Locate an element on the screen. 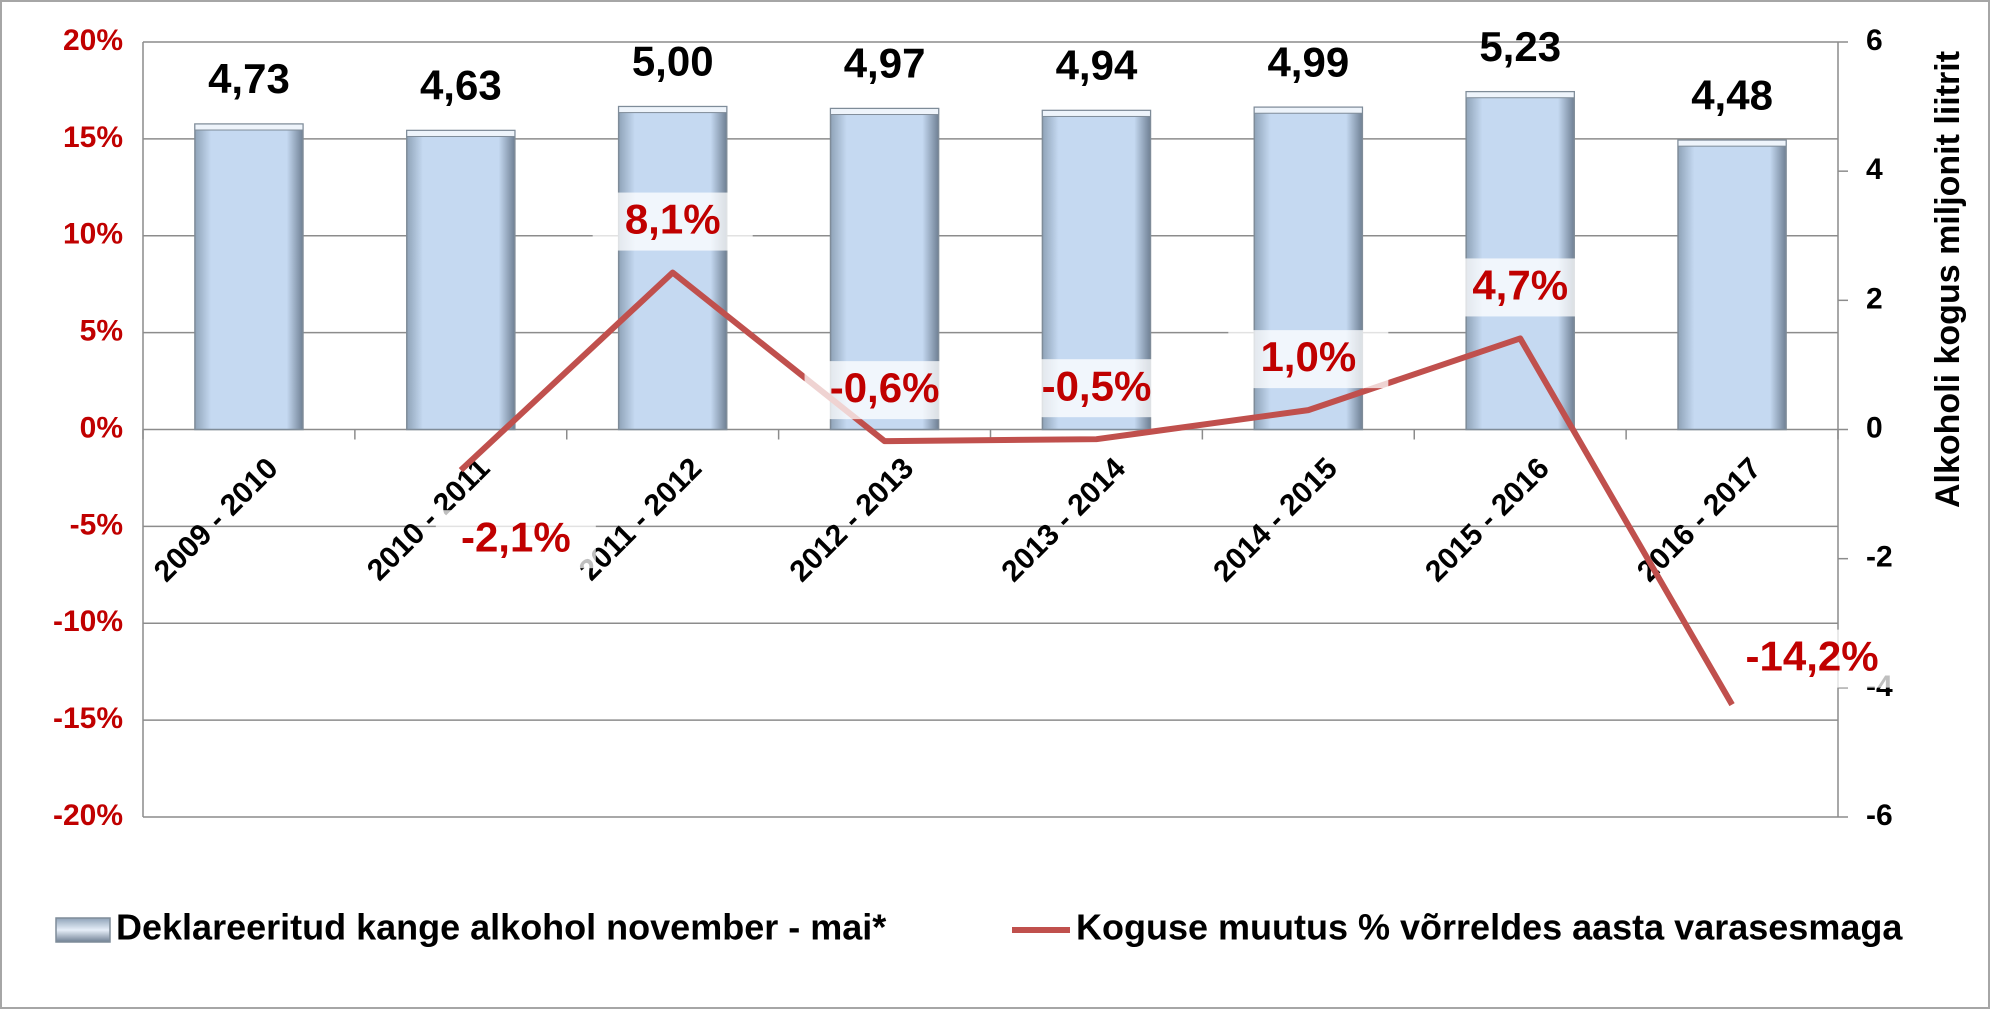 The height and width of the screenshot is (1009, 1990). bar-value-label: 4,94 is located at coordinates (1097, 65).